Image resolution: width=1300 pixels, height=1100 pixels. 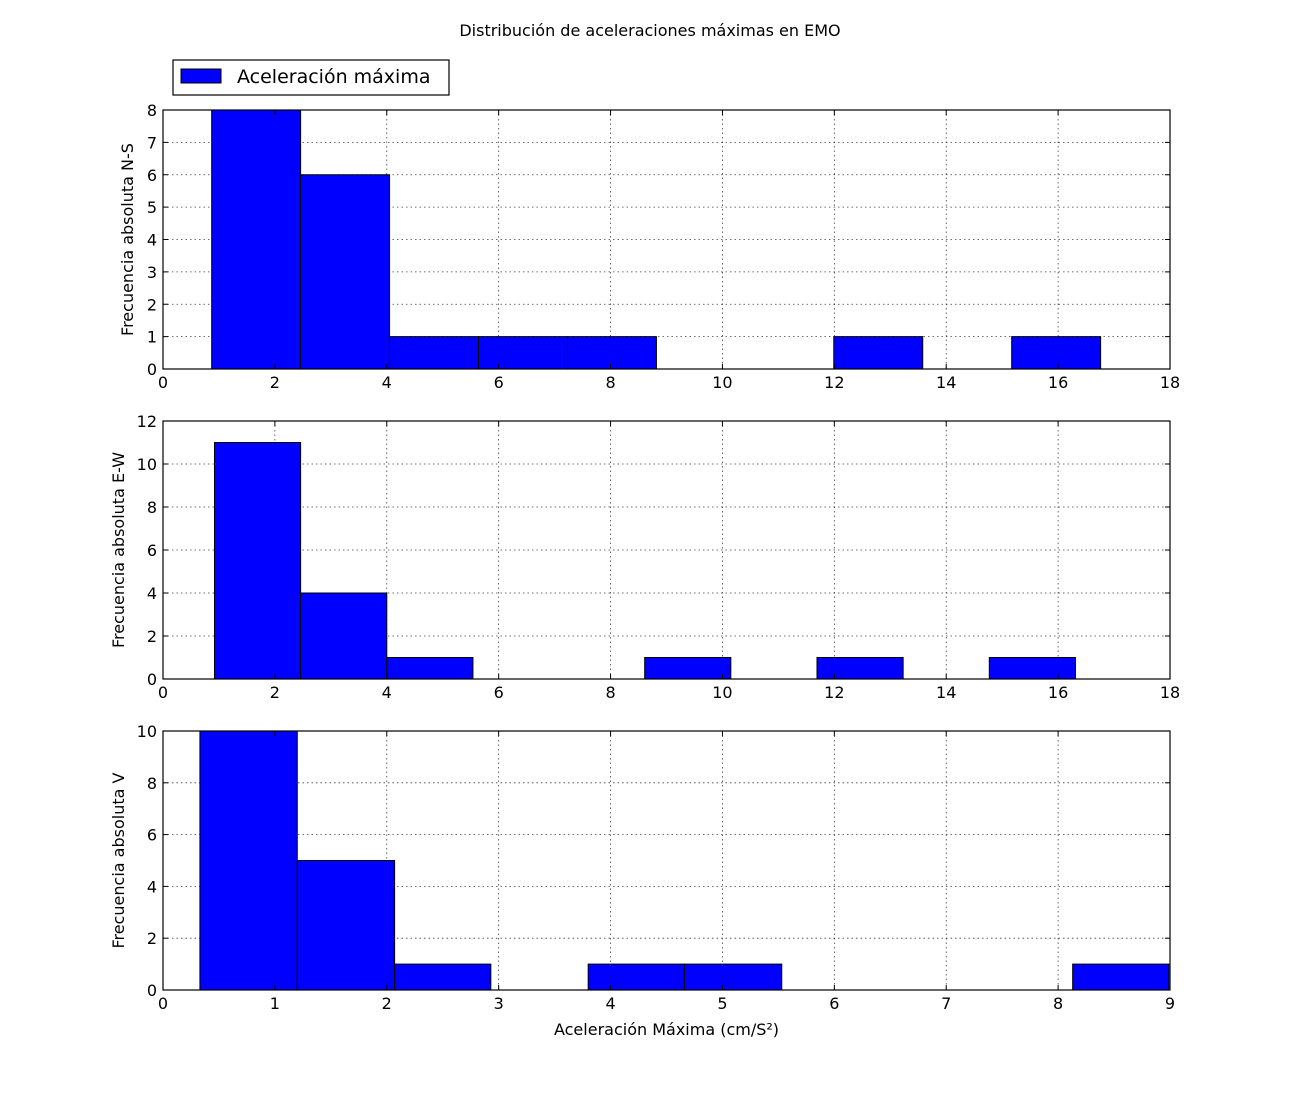 What do you see at coordinates (499, 692) in the screenshot?
I see `ew-xtick-label-3: 6` at bounding box center [499, 692].